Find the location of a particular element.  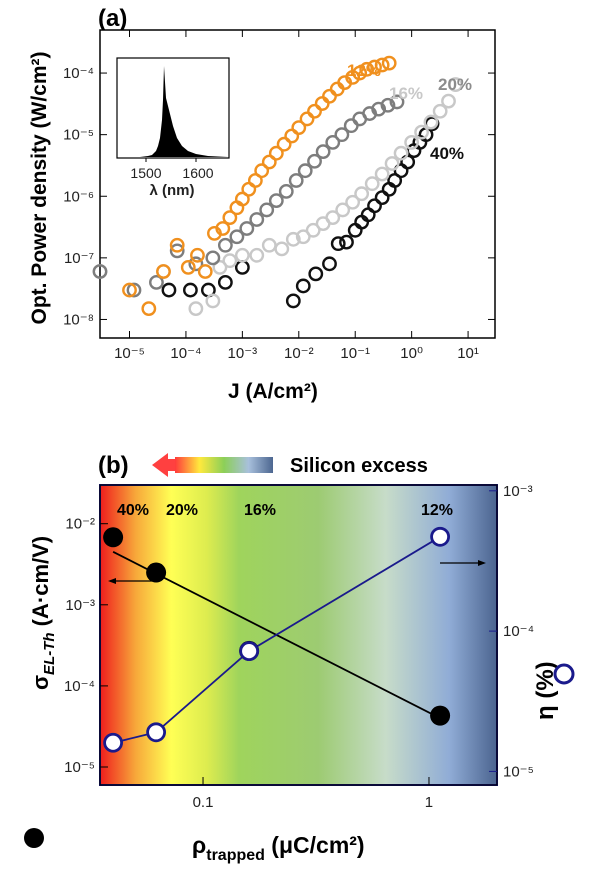

gradient-arrow-head is located at coordinates (163, 465).